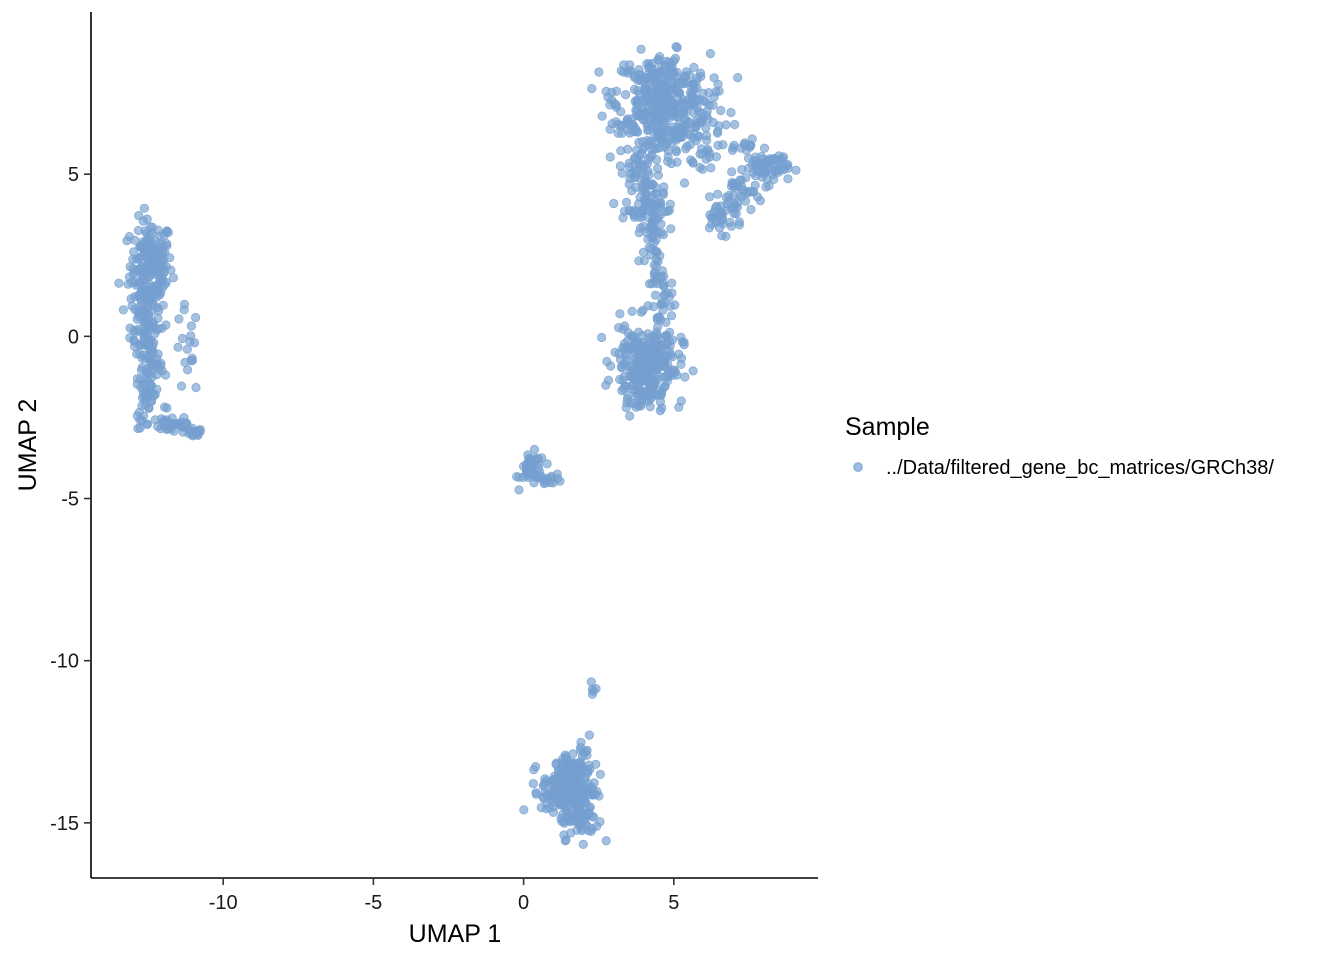  Describe the element at coordinates (28, 445) in the screenshot. I see `y-axis-title: UMAP 2` at that location.